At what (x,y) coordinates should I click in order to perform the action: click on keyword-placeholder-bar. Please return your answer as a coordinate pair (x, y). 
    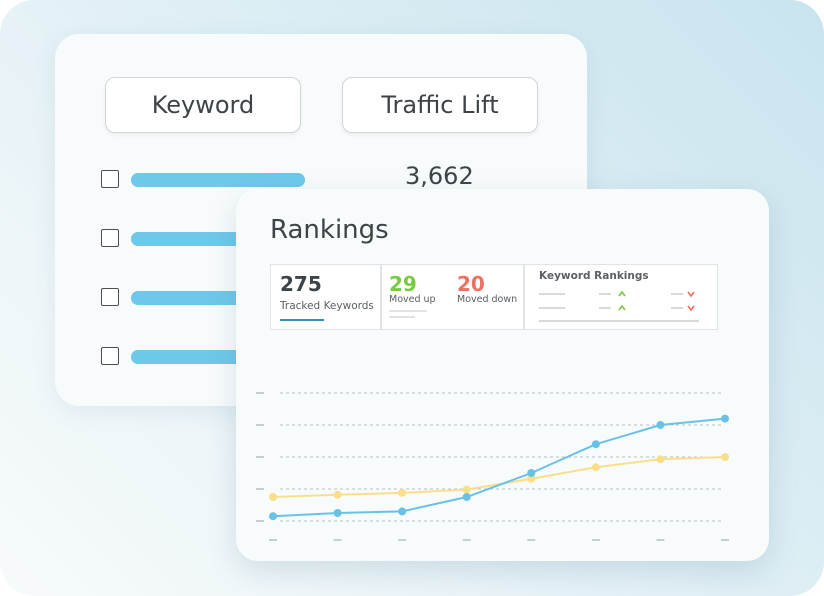
    Looking at the image, I should click on (218, 180).